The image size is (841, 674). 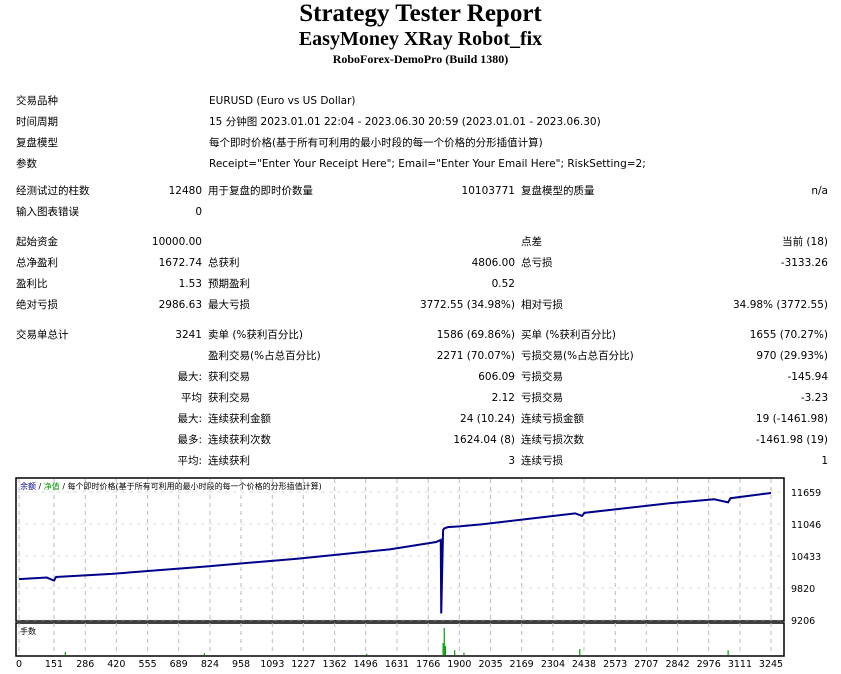 I want to click on stat-cell: 输入图表错误, so click(x=47, y=212).